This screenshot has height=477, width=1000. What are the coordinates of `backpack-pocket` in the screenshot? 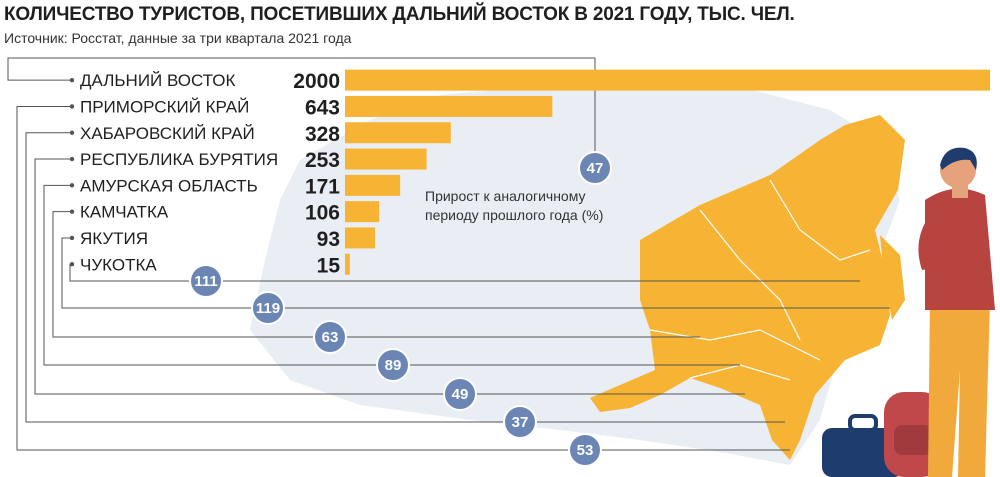 It's located at (913, 440).